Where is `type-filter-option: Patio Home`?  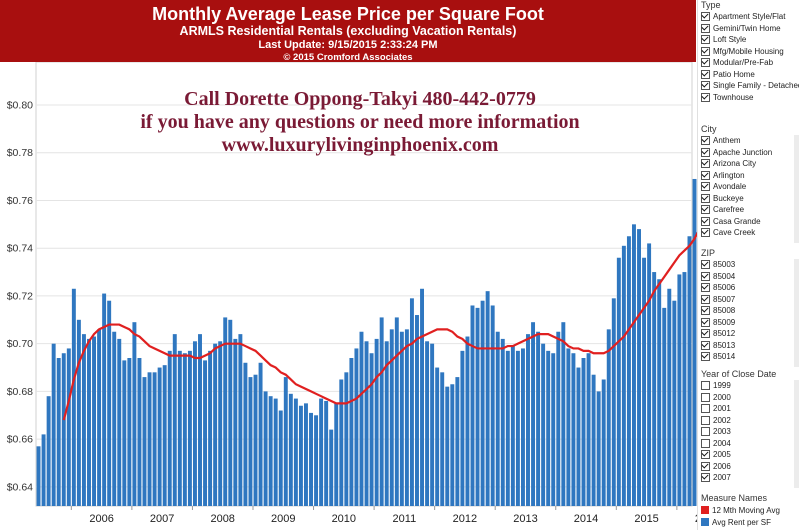
type-filter-option: Patio Home is located at coordinates (750, 75).